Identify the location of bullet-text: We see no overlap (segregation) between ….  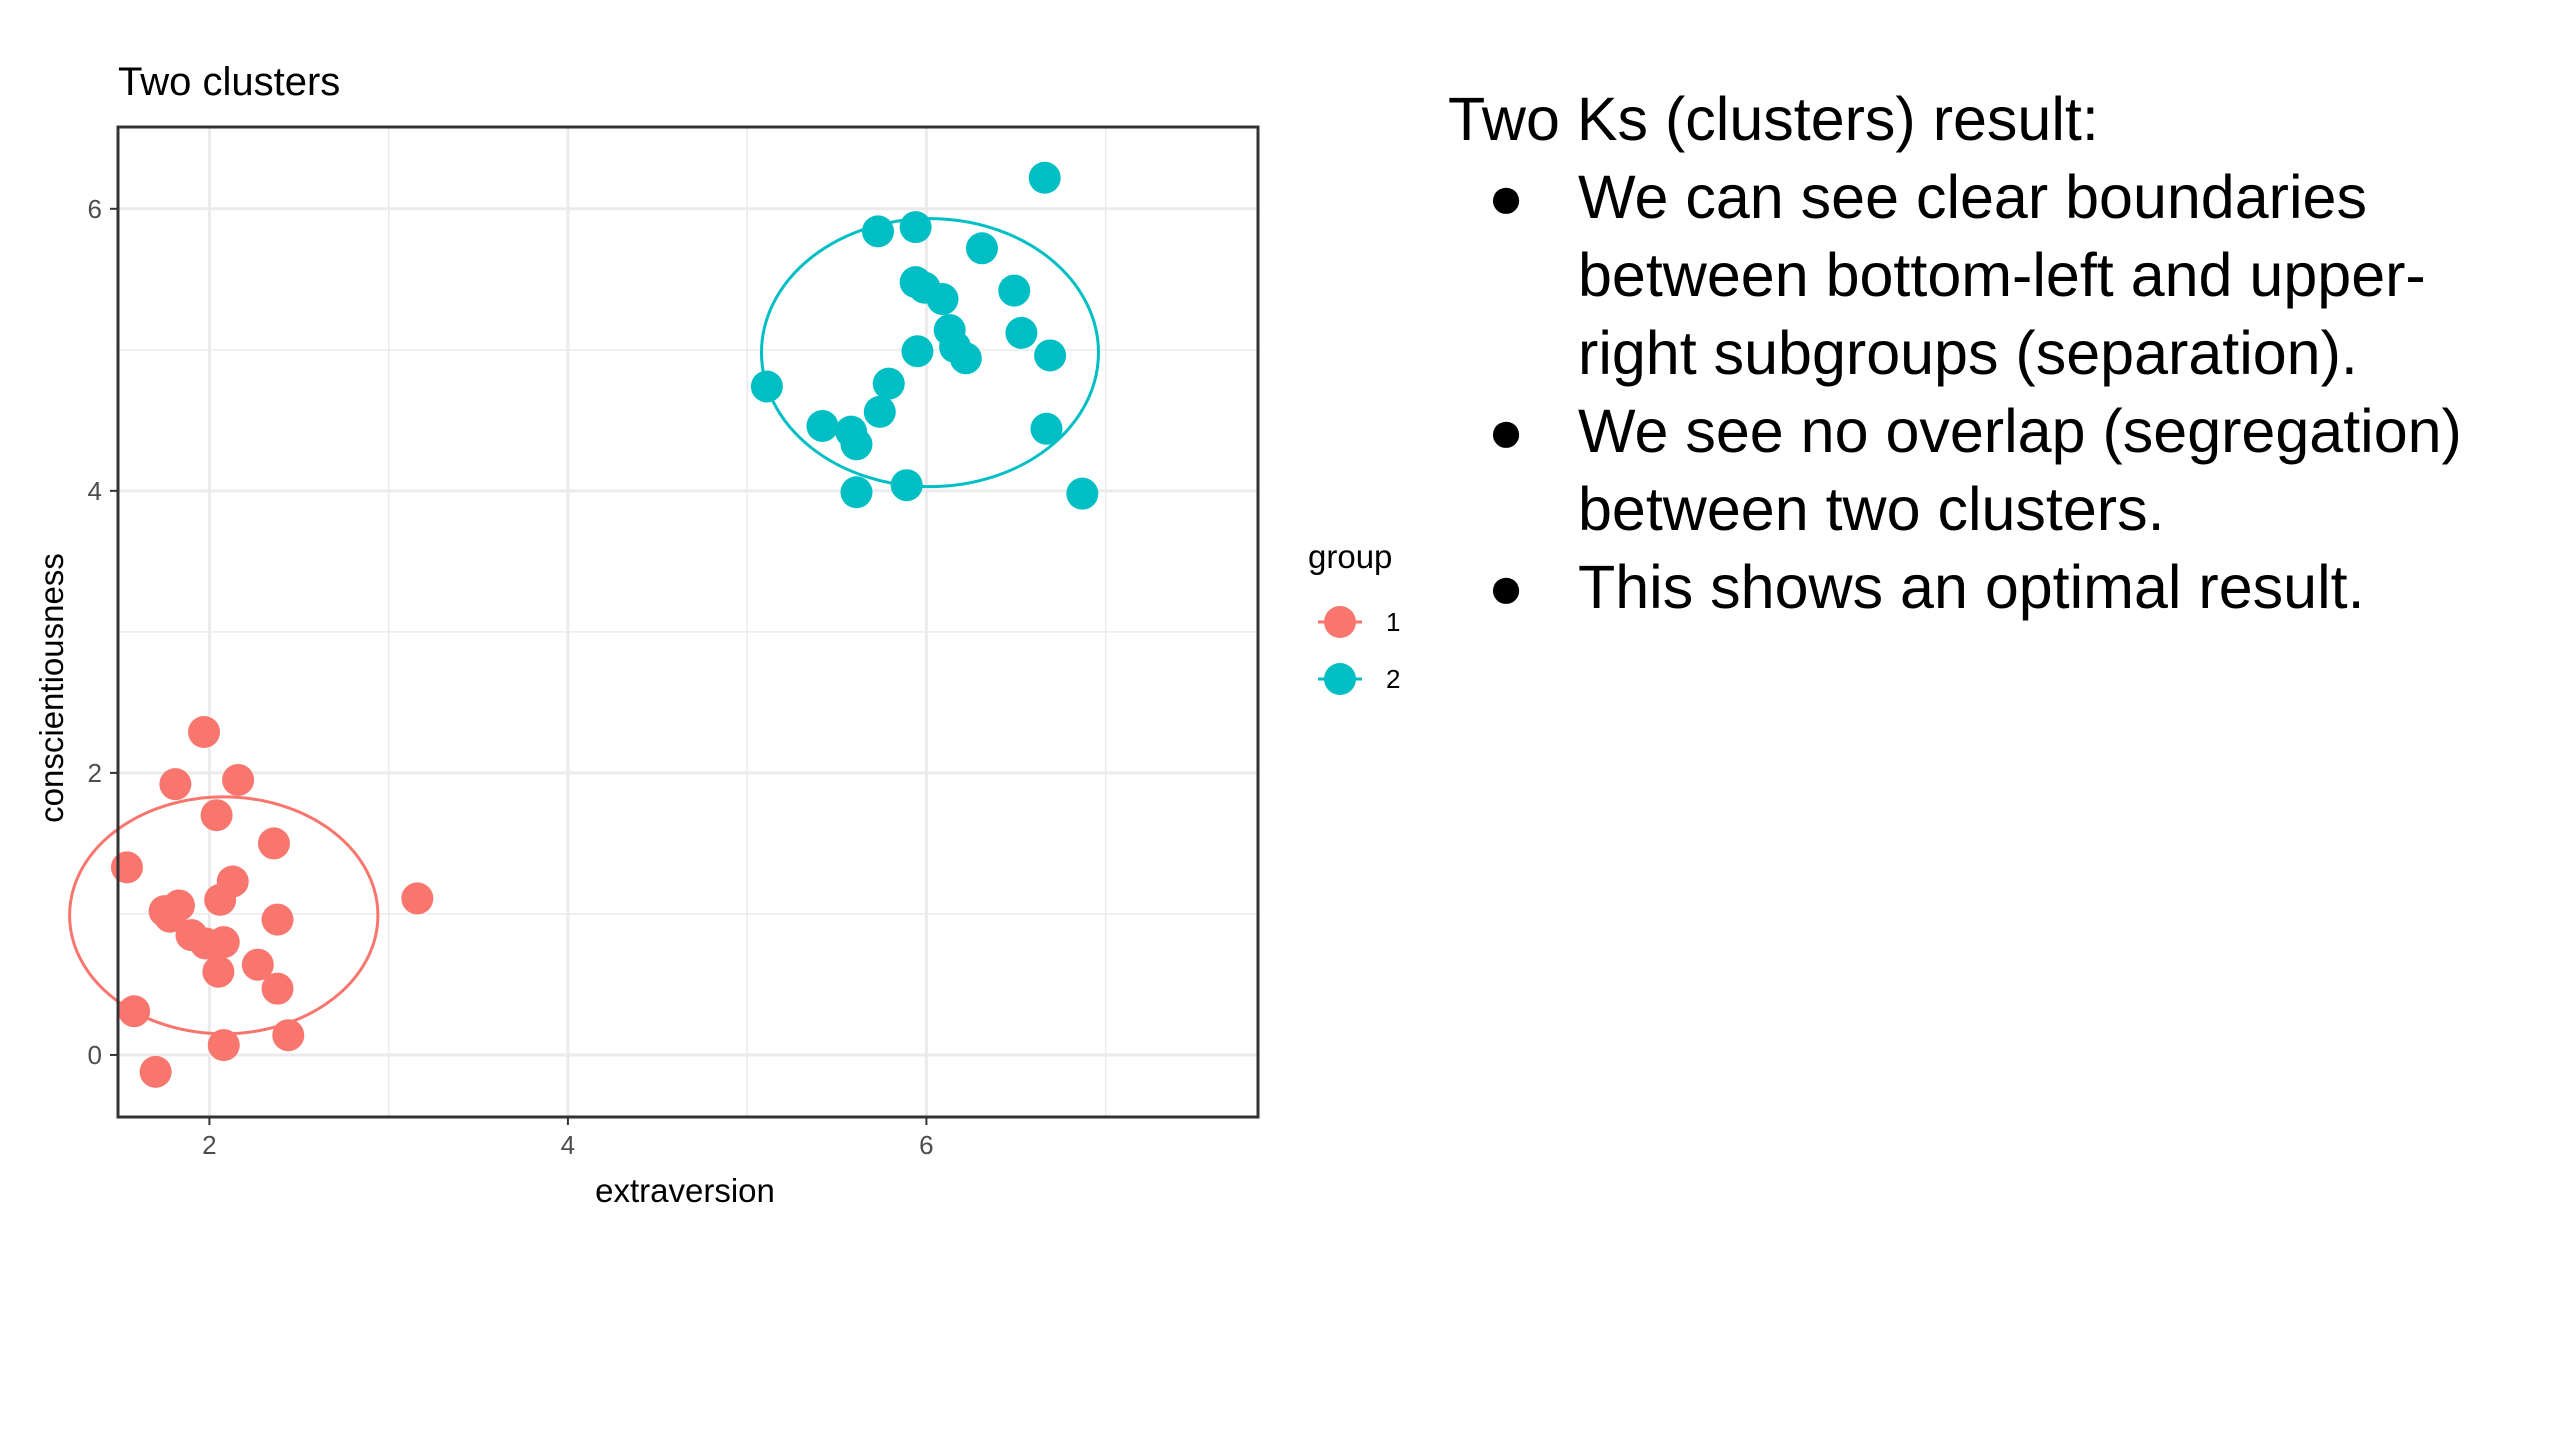
(2020, 470).